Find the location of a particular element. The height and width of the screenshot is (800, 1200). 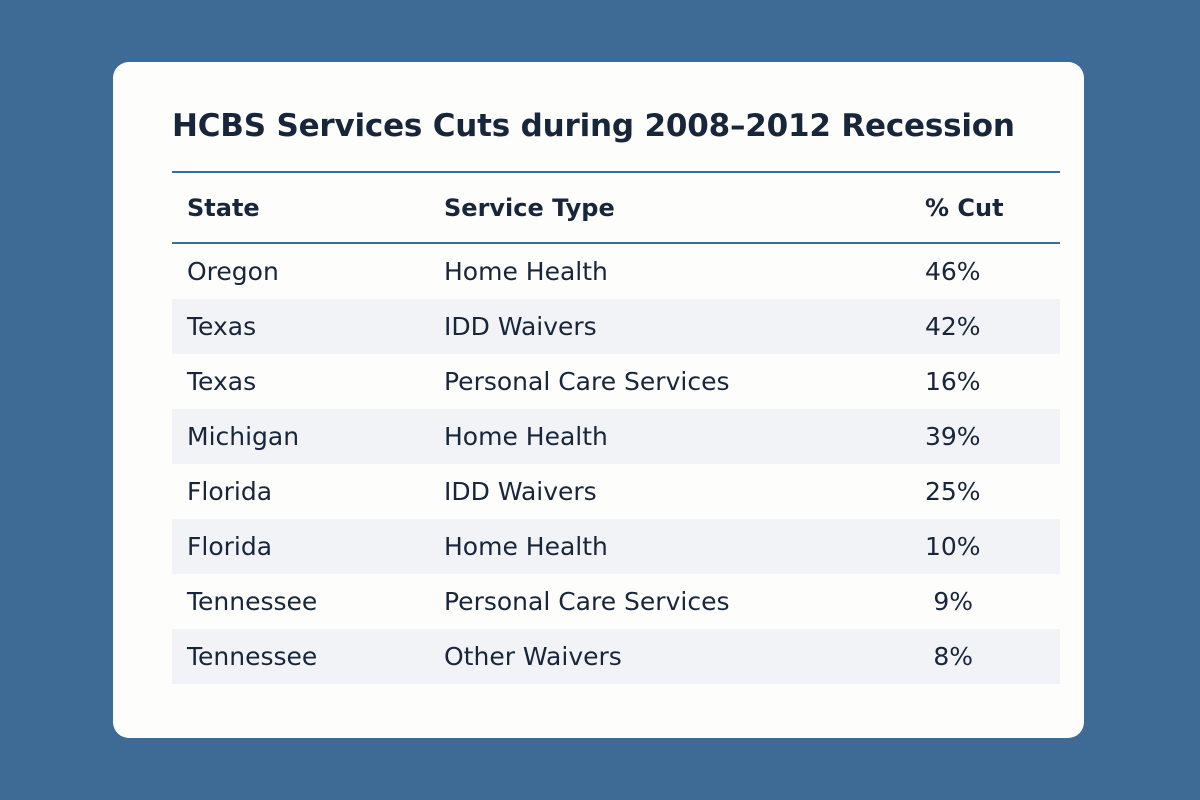

table-row: Tennessee Personal Care Services 9% is located at coordinates (616, 601).